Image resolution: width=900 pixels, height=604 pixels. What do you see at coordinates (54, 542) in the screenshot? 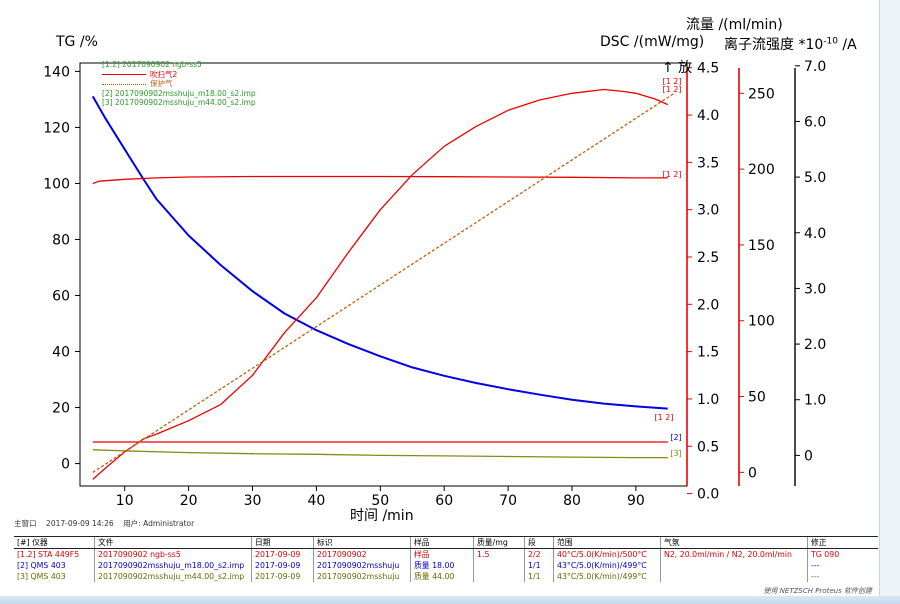
I see `table-header: [#] 仪器` at bounding box center [54, 542].